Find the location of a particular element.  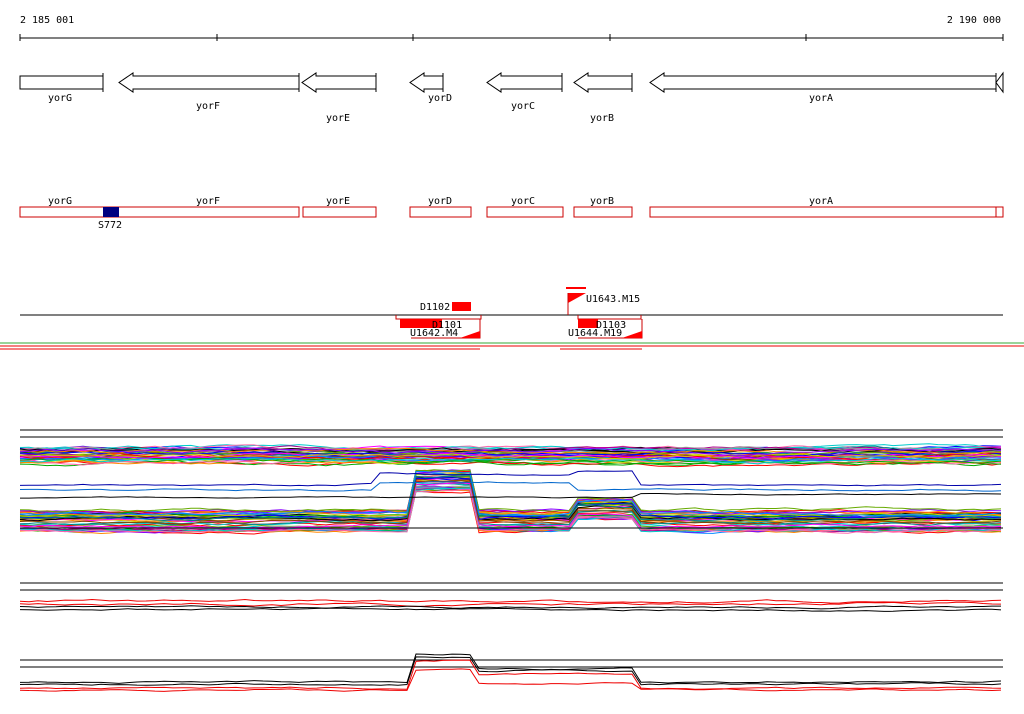

profile-lines-top is located at coordinates (510, 455).